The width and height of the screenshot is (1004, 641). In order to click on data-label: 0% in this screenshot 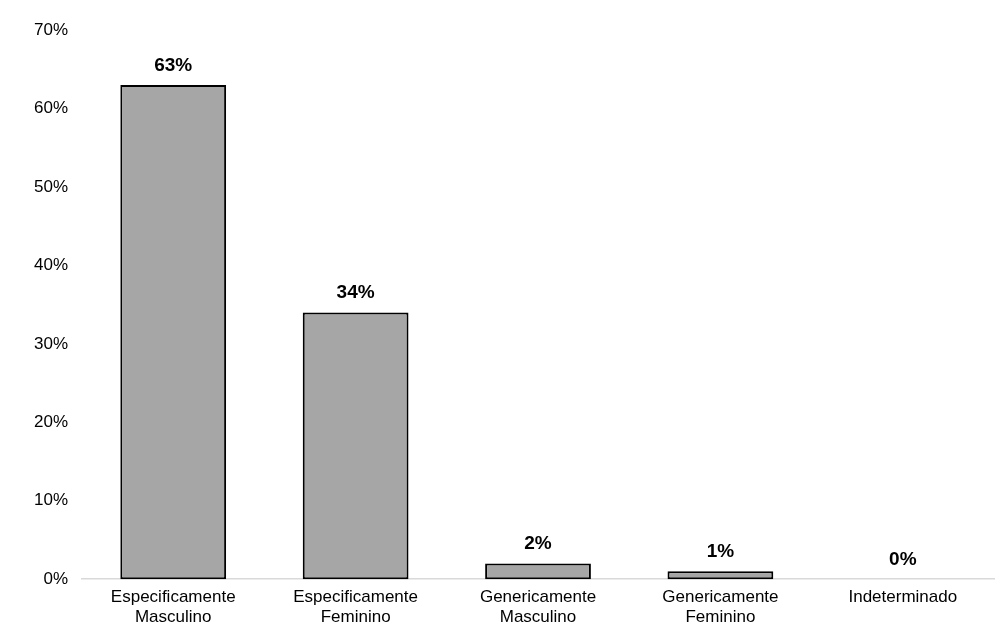, I will do `click(903, 558)`.